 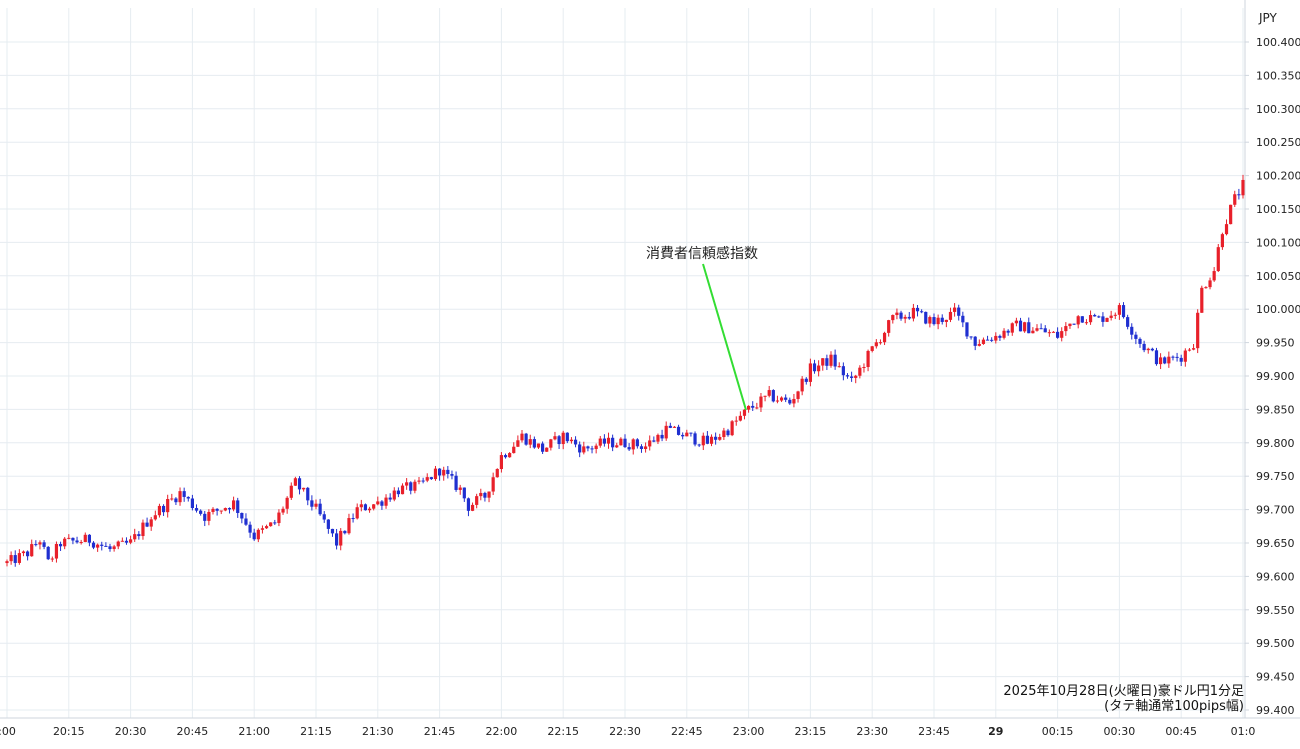 I want to click on y-tick-label: 99.400, so click(x=1275, y=710).